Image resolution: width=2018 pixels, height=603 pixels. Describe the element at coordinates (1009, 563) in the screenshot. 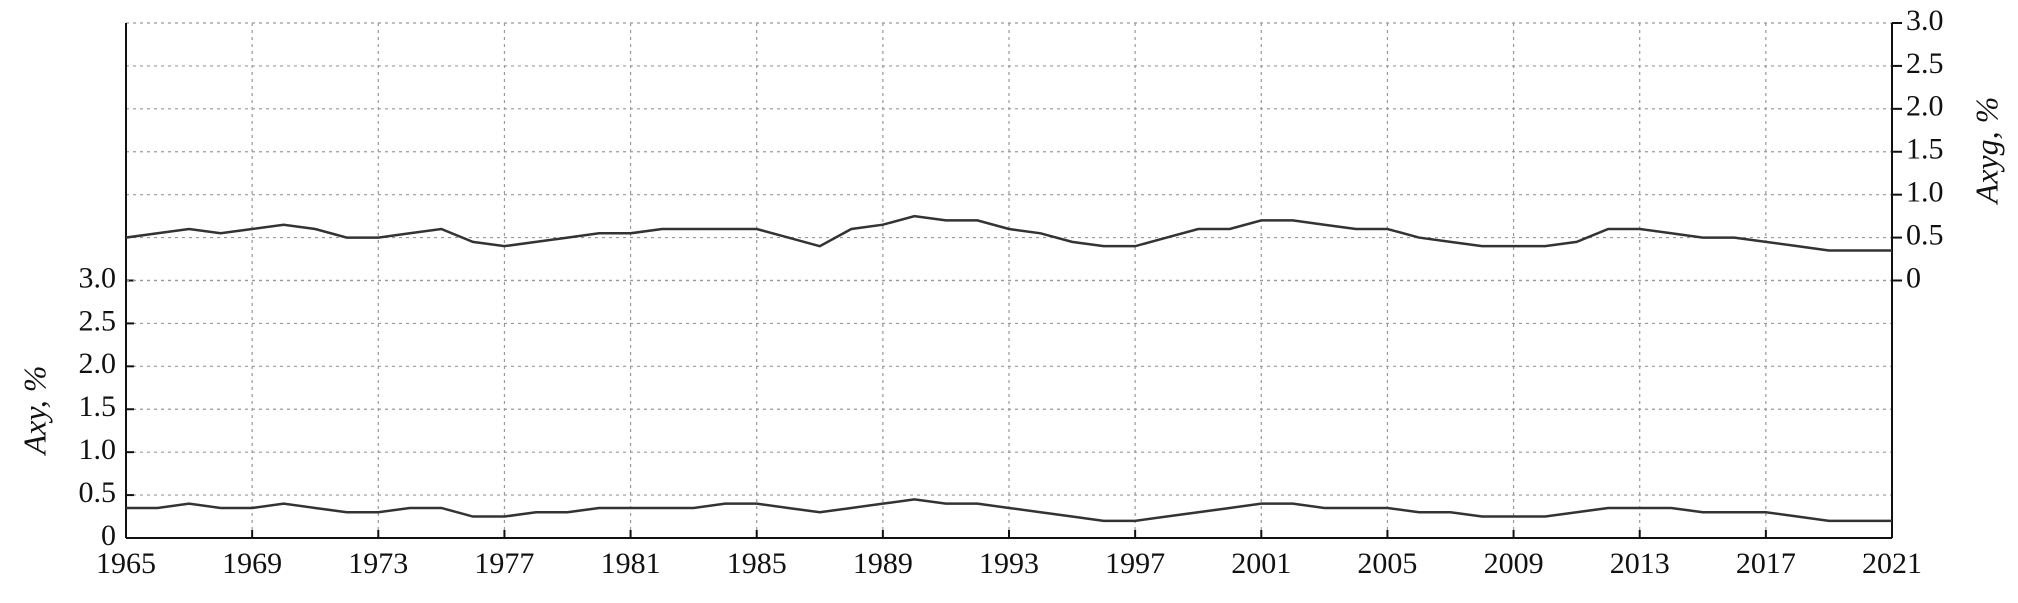

I see `x-tick-label: 1993` at that location.